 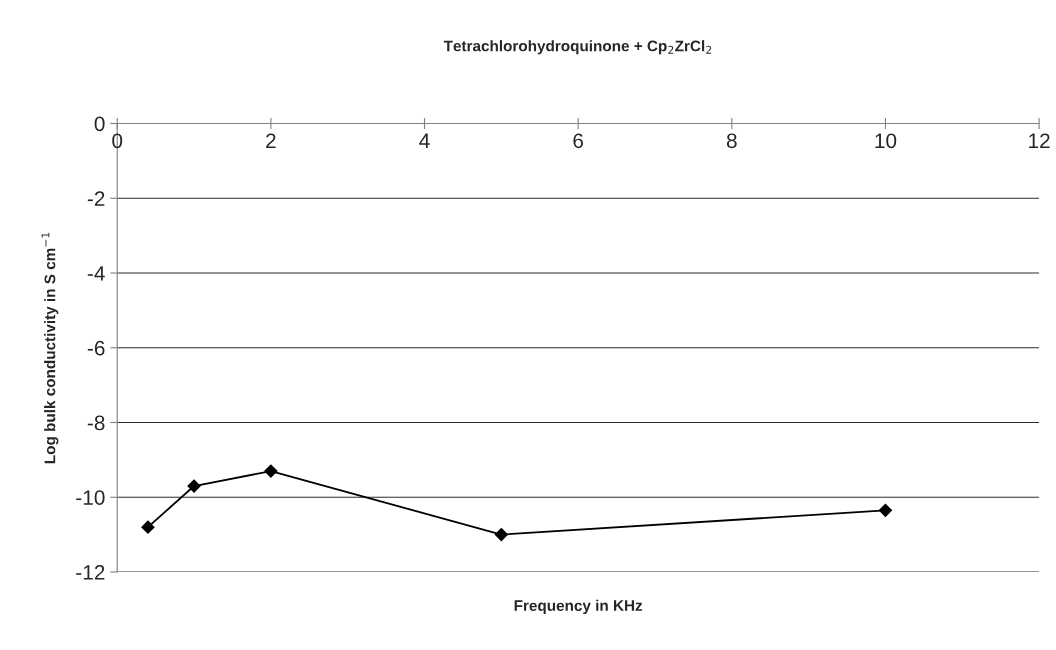 What do you see at coordinates (578, 607) in the screenshot?
I see `x-axis-title: Frequency in KHz` at bounding box center [578, 607].